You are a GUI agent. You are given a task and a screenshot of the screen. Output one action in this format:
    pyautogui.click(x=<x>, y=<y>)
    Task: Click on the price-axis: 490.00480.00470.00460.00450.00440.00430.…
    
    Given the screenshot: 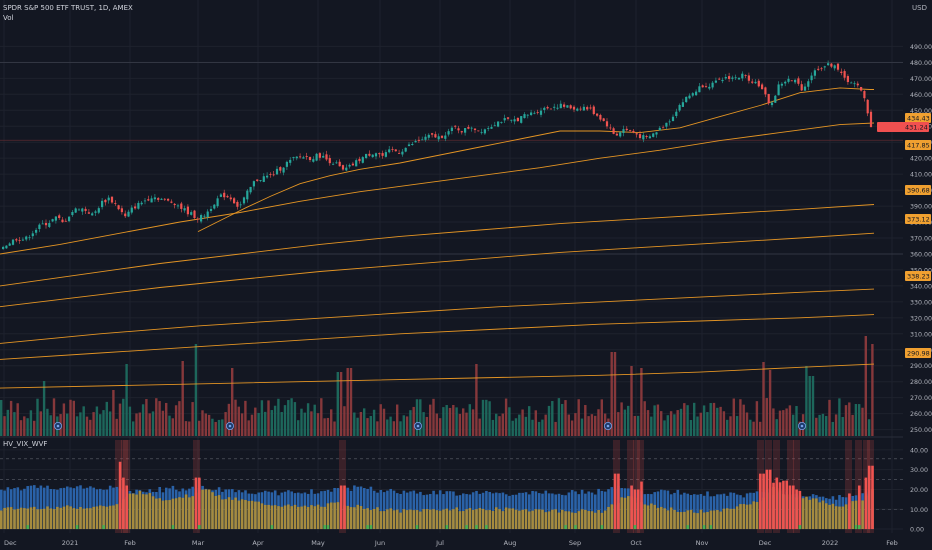 What is the action you would take?
    pyautogui.click(x=904, y=275)
    